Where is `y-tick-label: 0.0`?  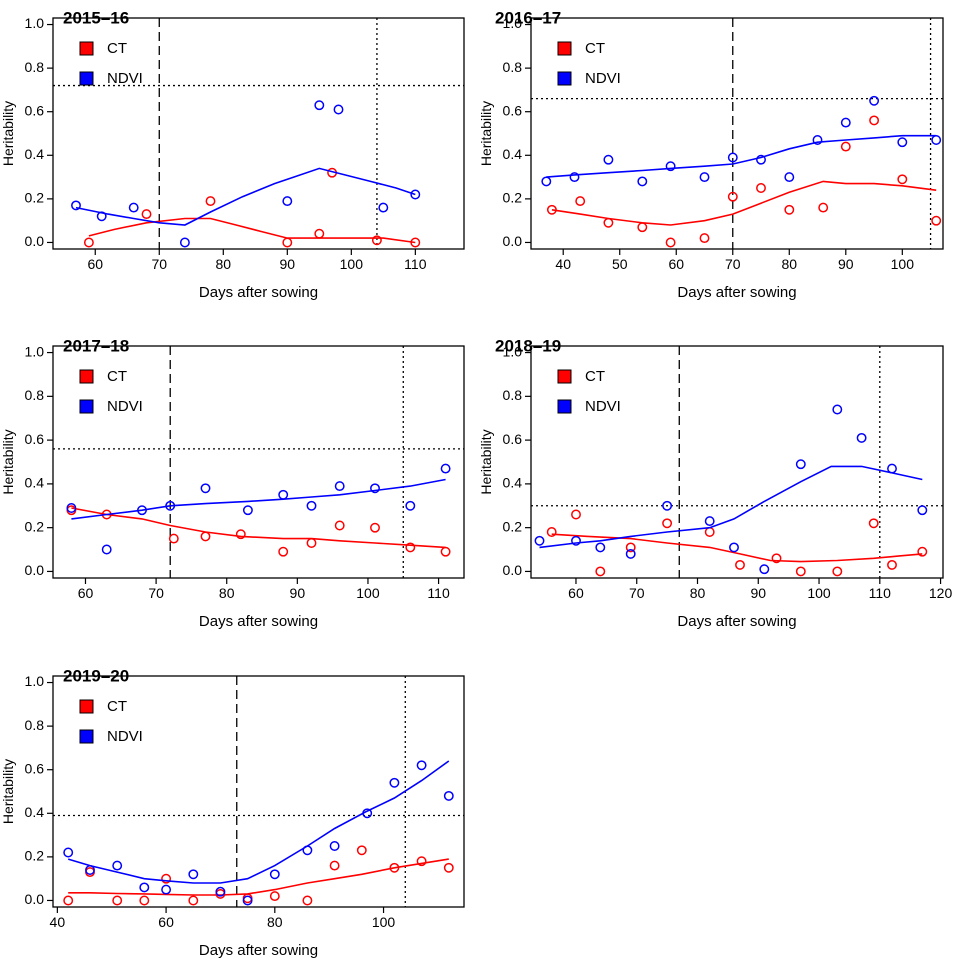 y-tick-label: 0.0 is located at coordinates (513, 241).